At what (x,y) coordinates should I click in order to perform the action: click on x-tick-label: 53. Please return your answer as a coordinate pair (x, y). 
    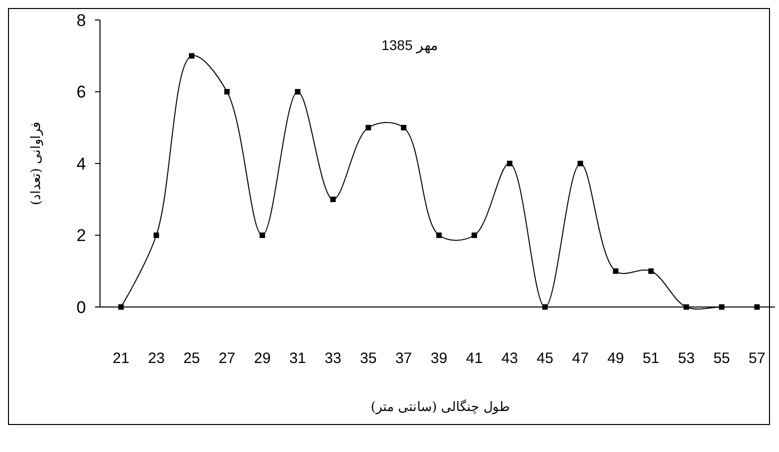
    Looking at the image, I should click on (686, 358).